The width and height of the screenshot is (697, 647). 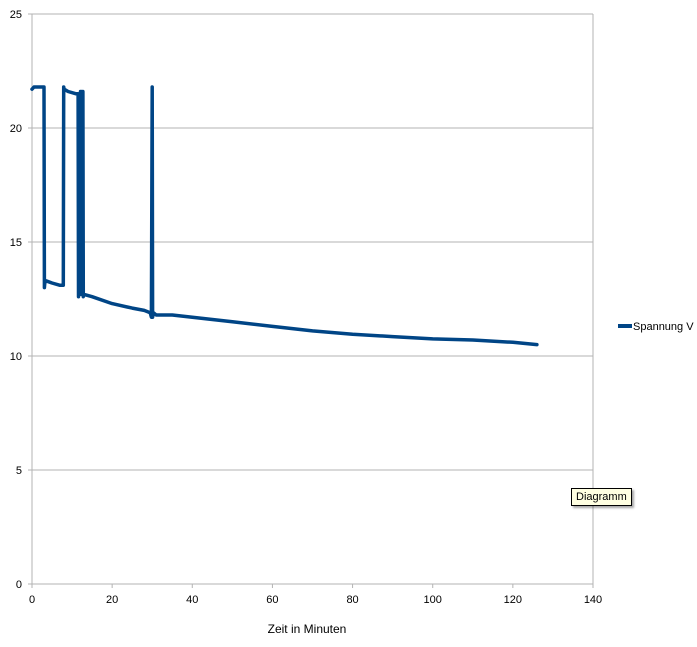 I want to click on x-tick-label: 60, so click(x=272, y=600).